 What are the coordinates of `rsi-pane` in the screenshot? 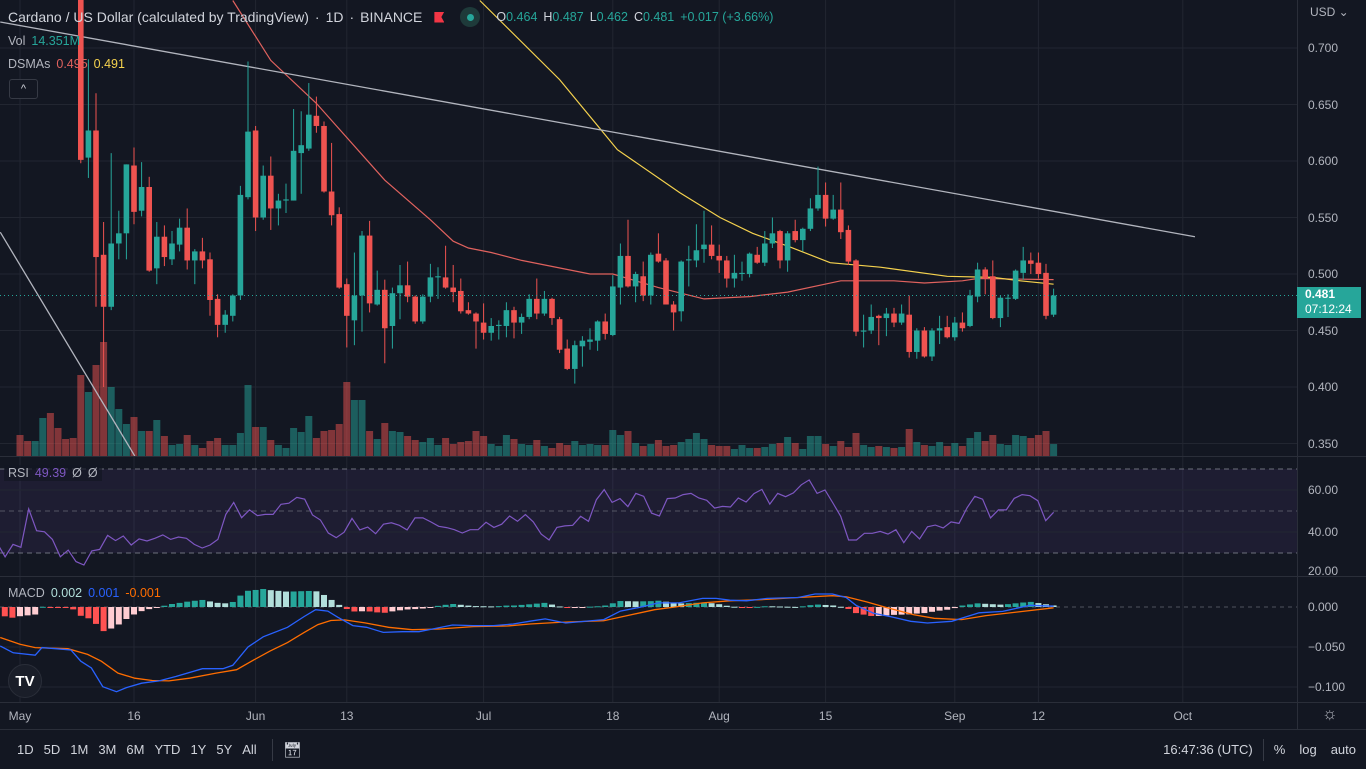 It's located at (527, 522).